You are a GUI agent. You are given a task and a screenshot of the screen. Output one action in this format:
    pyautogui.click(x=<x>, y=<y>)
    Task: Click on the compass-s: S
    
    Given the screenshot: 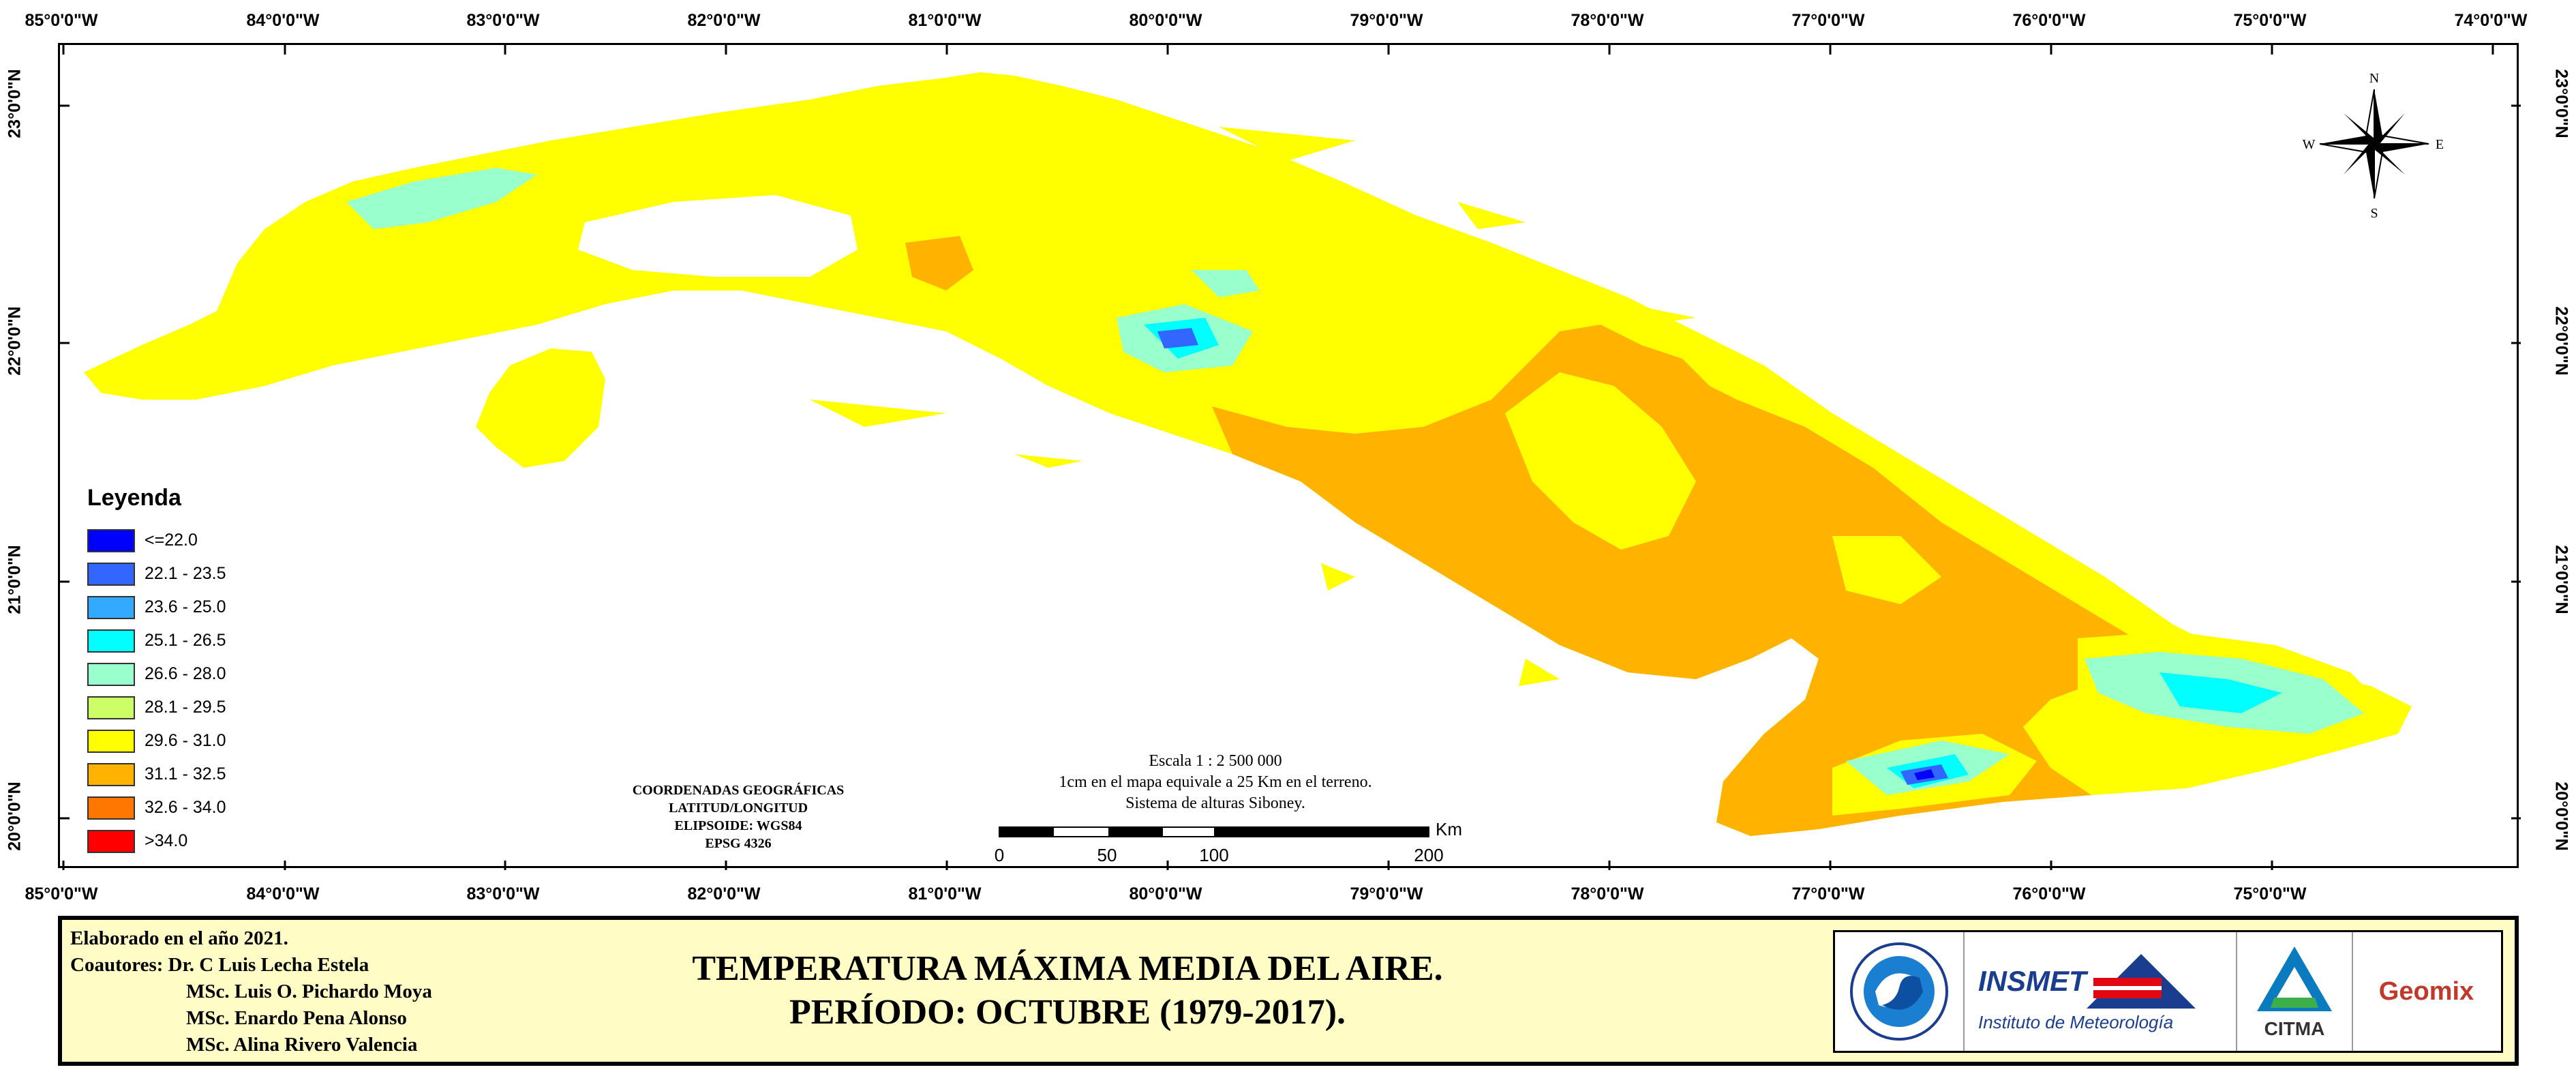 What is the action you would take?
    pyautogui.click(x=2374, y=213)
    